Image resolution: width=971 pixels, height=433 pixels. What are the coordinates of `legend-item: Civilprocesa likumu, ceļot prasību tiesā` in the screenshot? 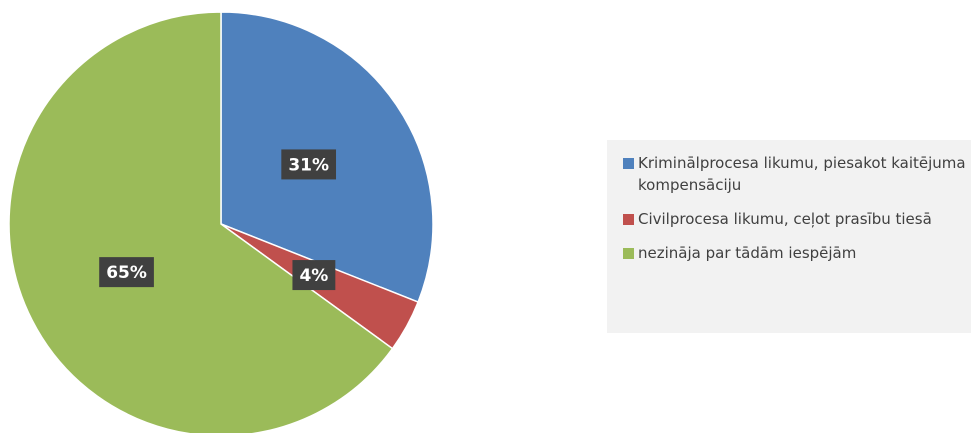 It's located at (797, 219).